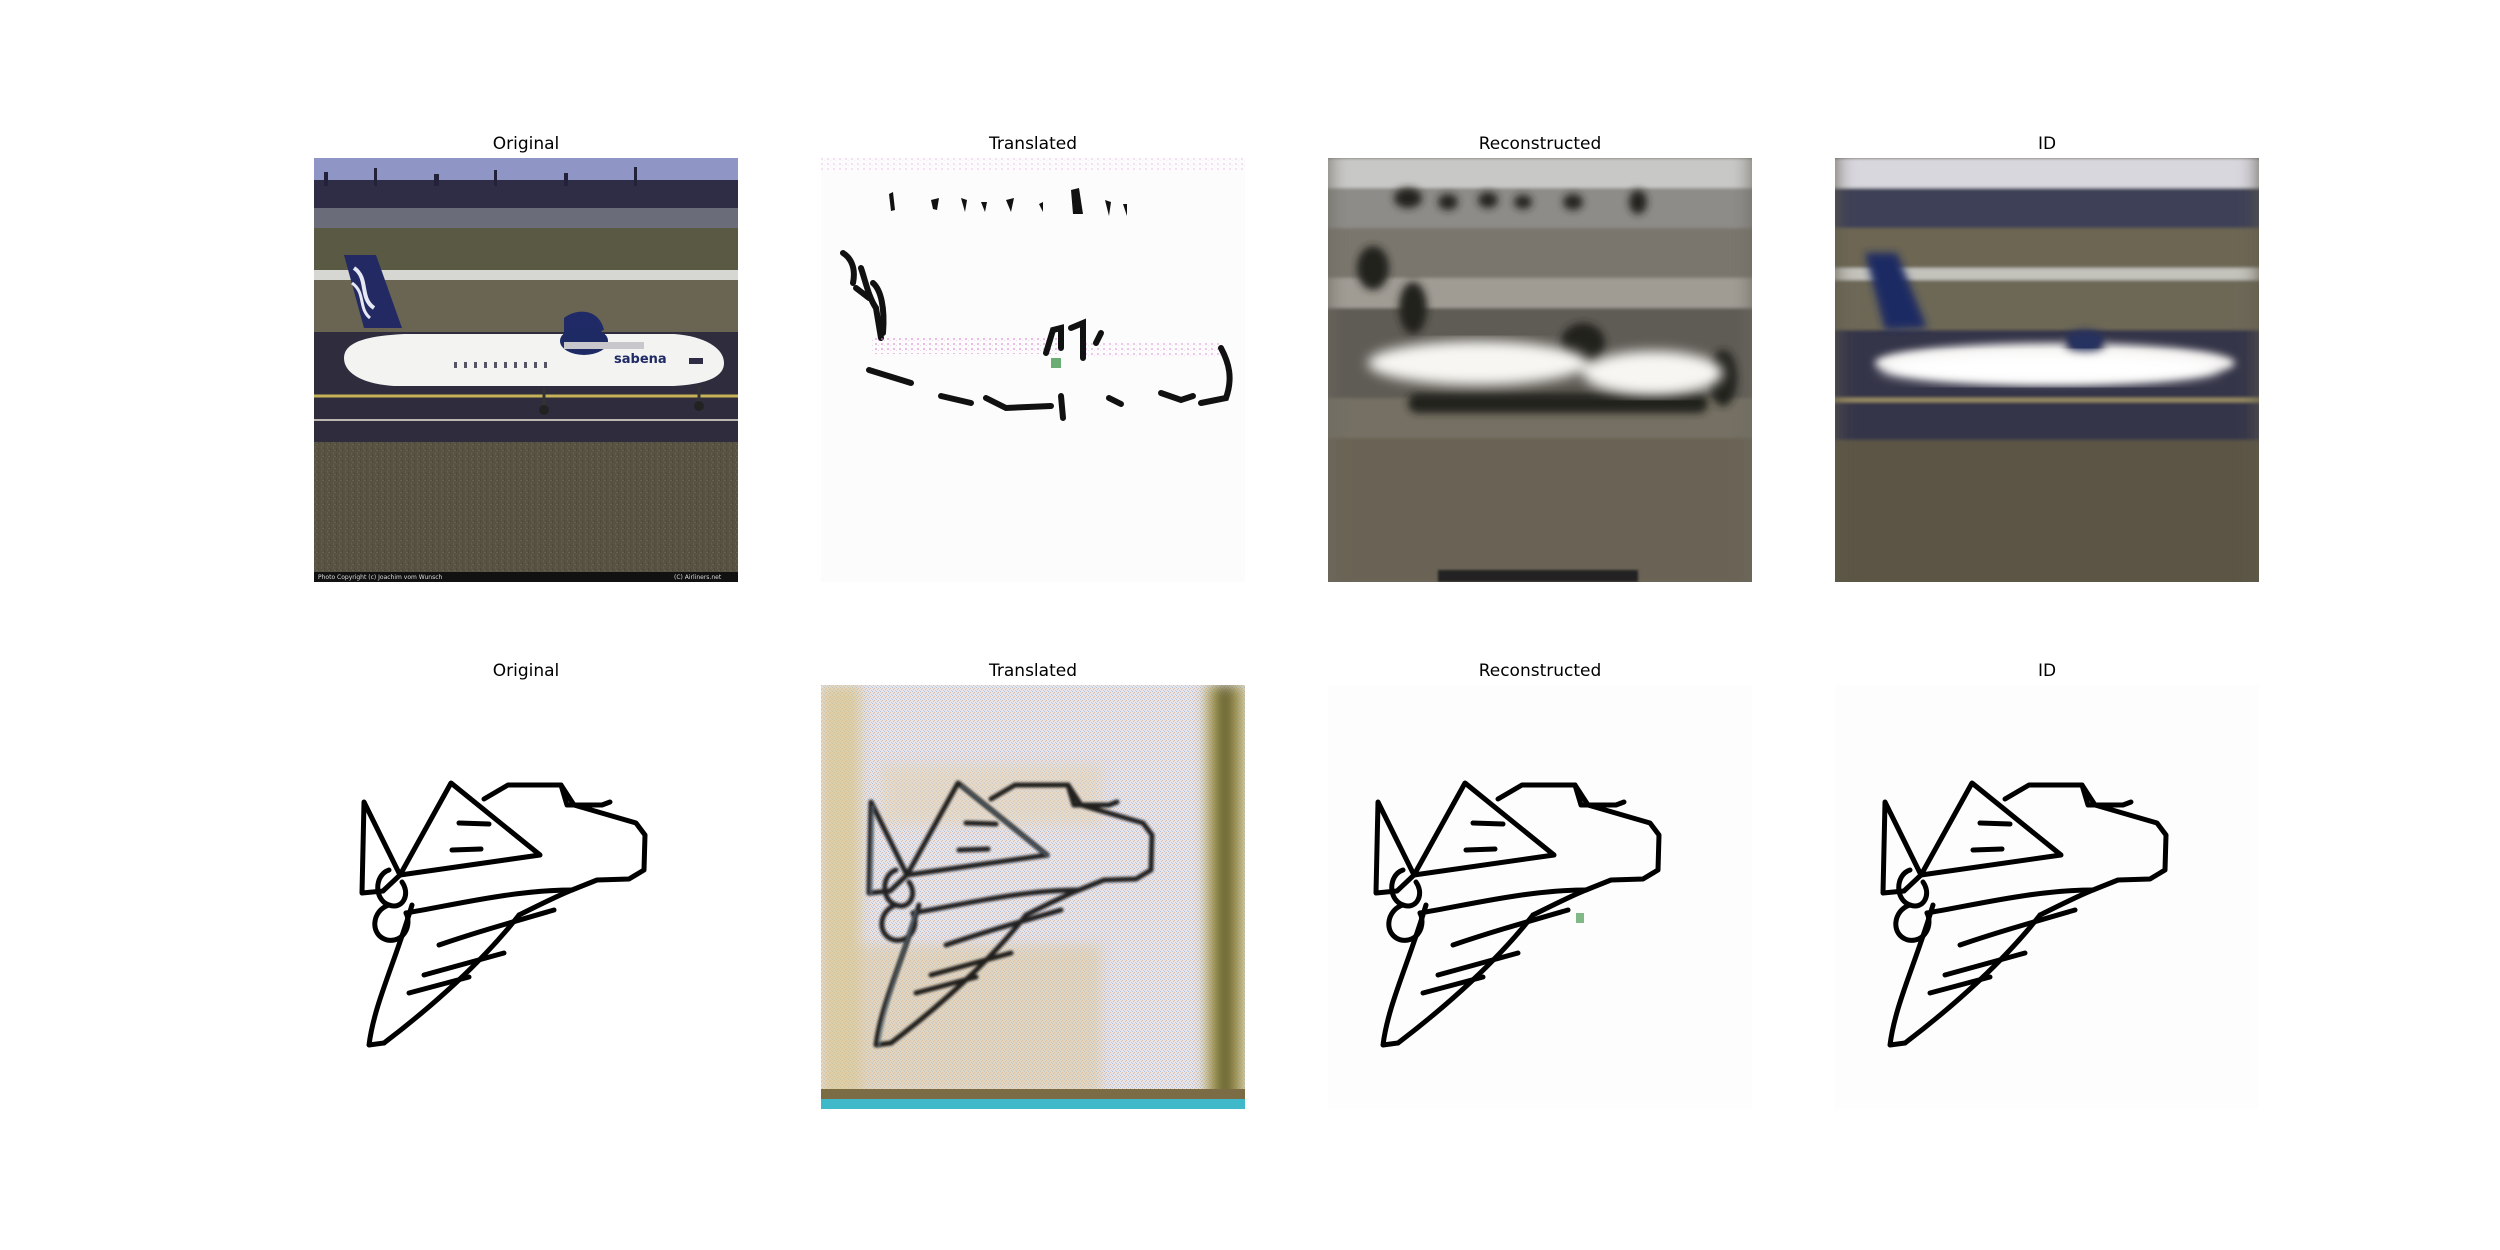  I want to click on watermark-right: (C) Airliners.net, so click(698, 577).